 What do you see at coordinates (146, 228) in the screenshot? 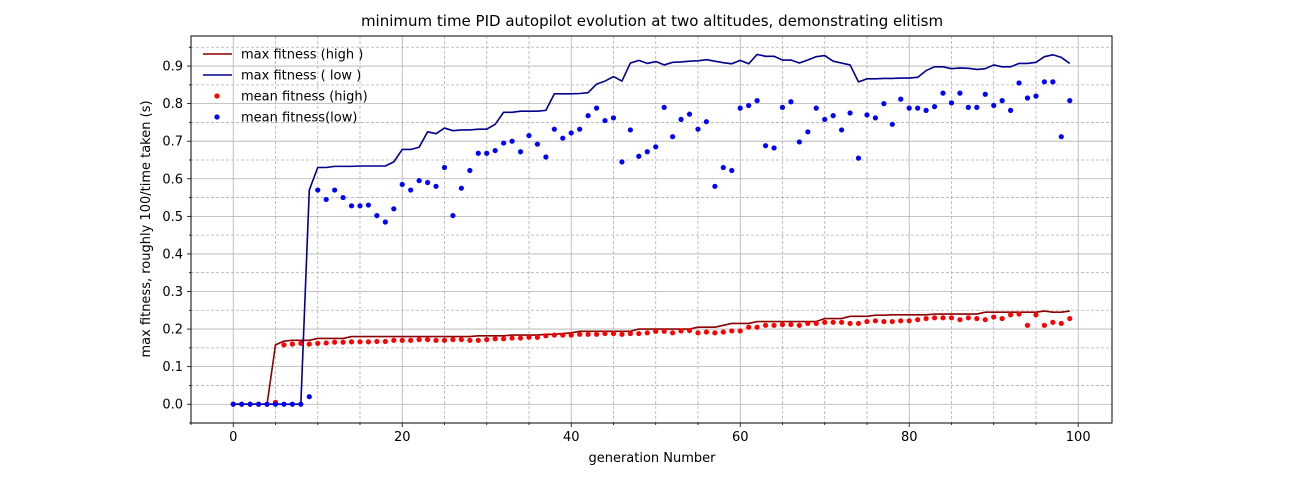
I see `y-axis-title: max fitness, roughly 100/time taken (s)` at bounding box center [146, 228].